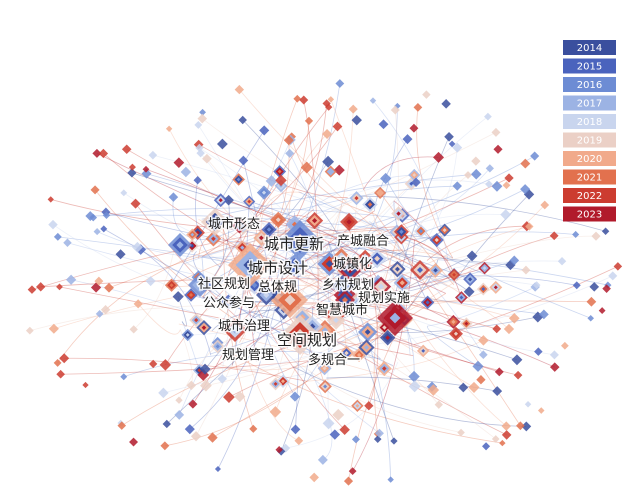 This screenshot has width=640, height=493. Describe the element at coordinates (278, 268) in the screenshot. I see `keyword-label: 城市设计` at that location.